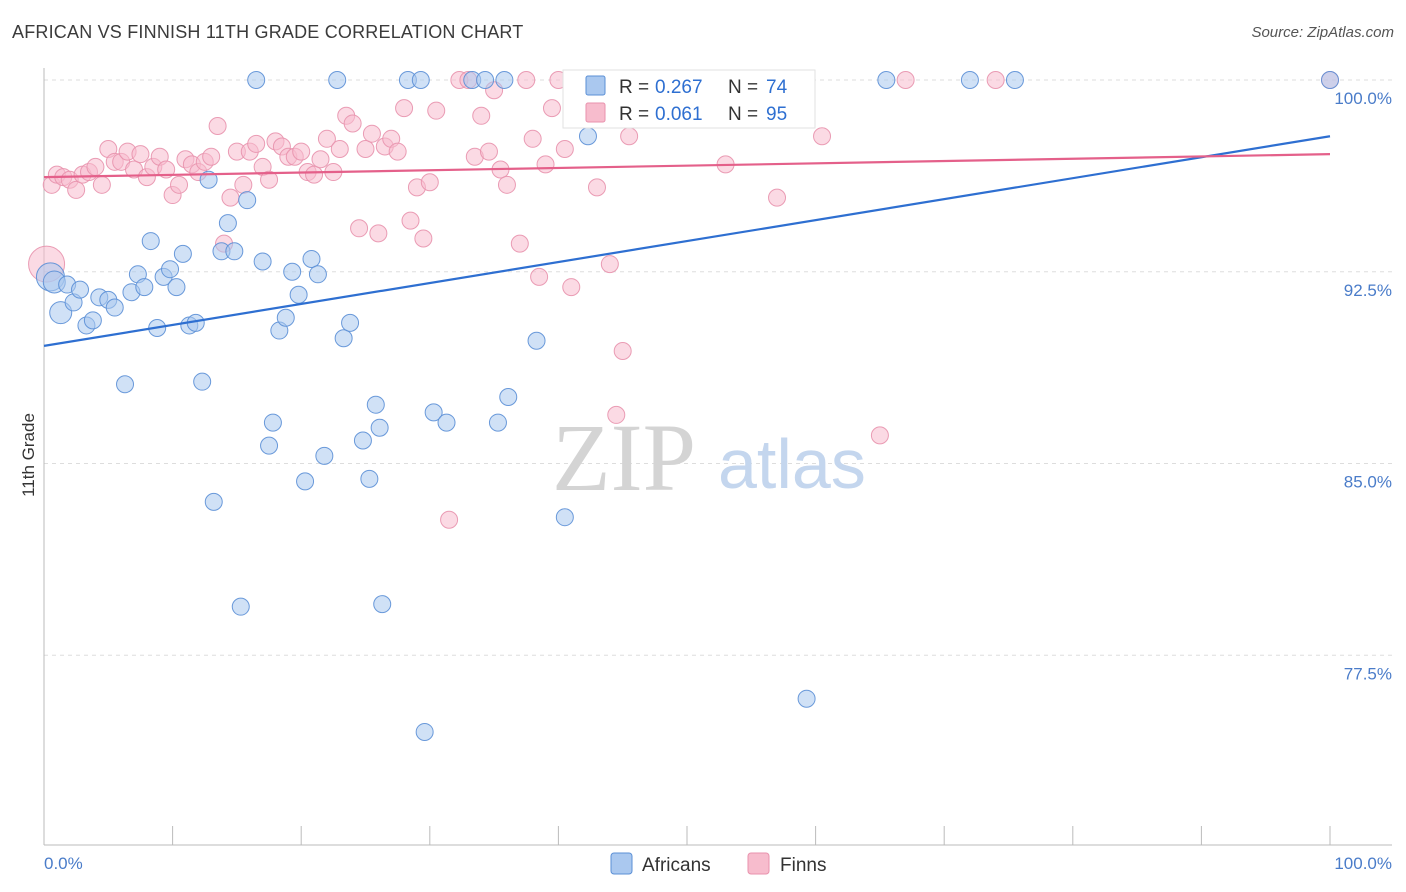  Describe the element at coordinates (777, 87) in the screenshot. I see `legend-africans-n-value: 74` at that location.